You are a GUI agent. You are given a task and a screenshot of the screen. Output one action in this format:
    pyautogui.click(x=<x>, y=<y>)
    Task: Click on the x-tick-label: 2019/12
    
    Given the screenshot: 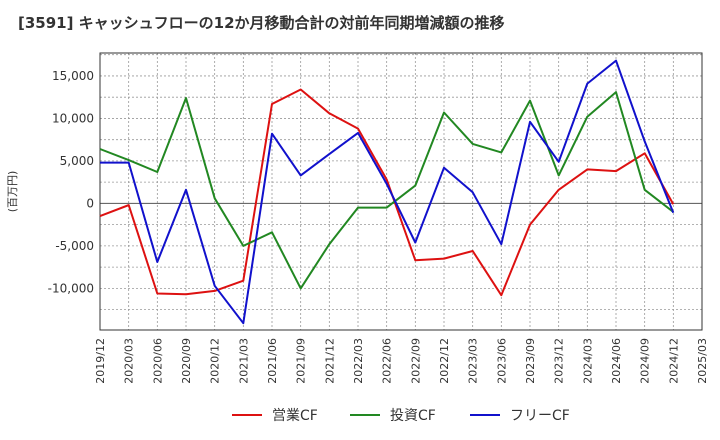 What is the action you would take?
    pyautogui.click(x=100, y=361)
    